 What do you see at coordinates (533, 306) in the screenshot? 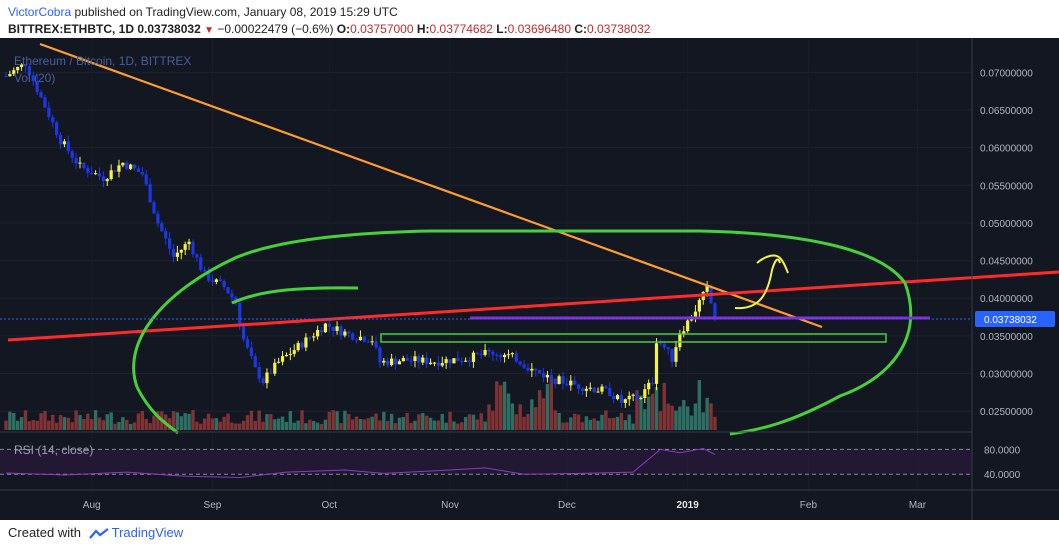
I see `red-trendline` at bounding box center [533, 306].